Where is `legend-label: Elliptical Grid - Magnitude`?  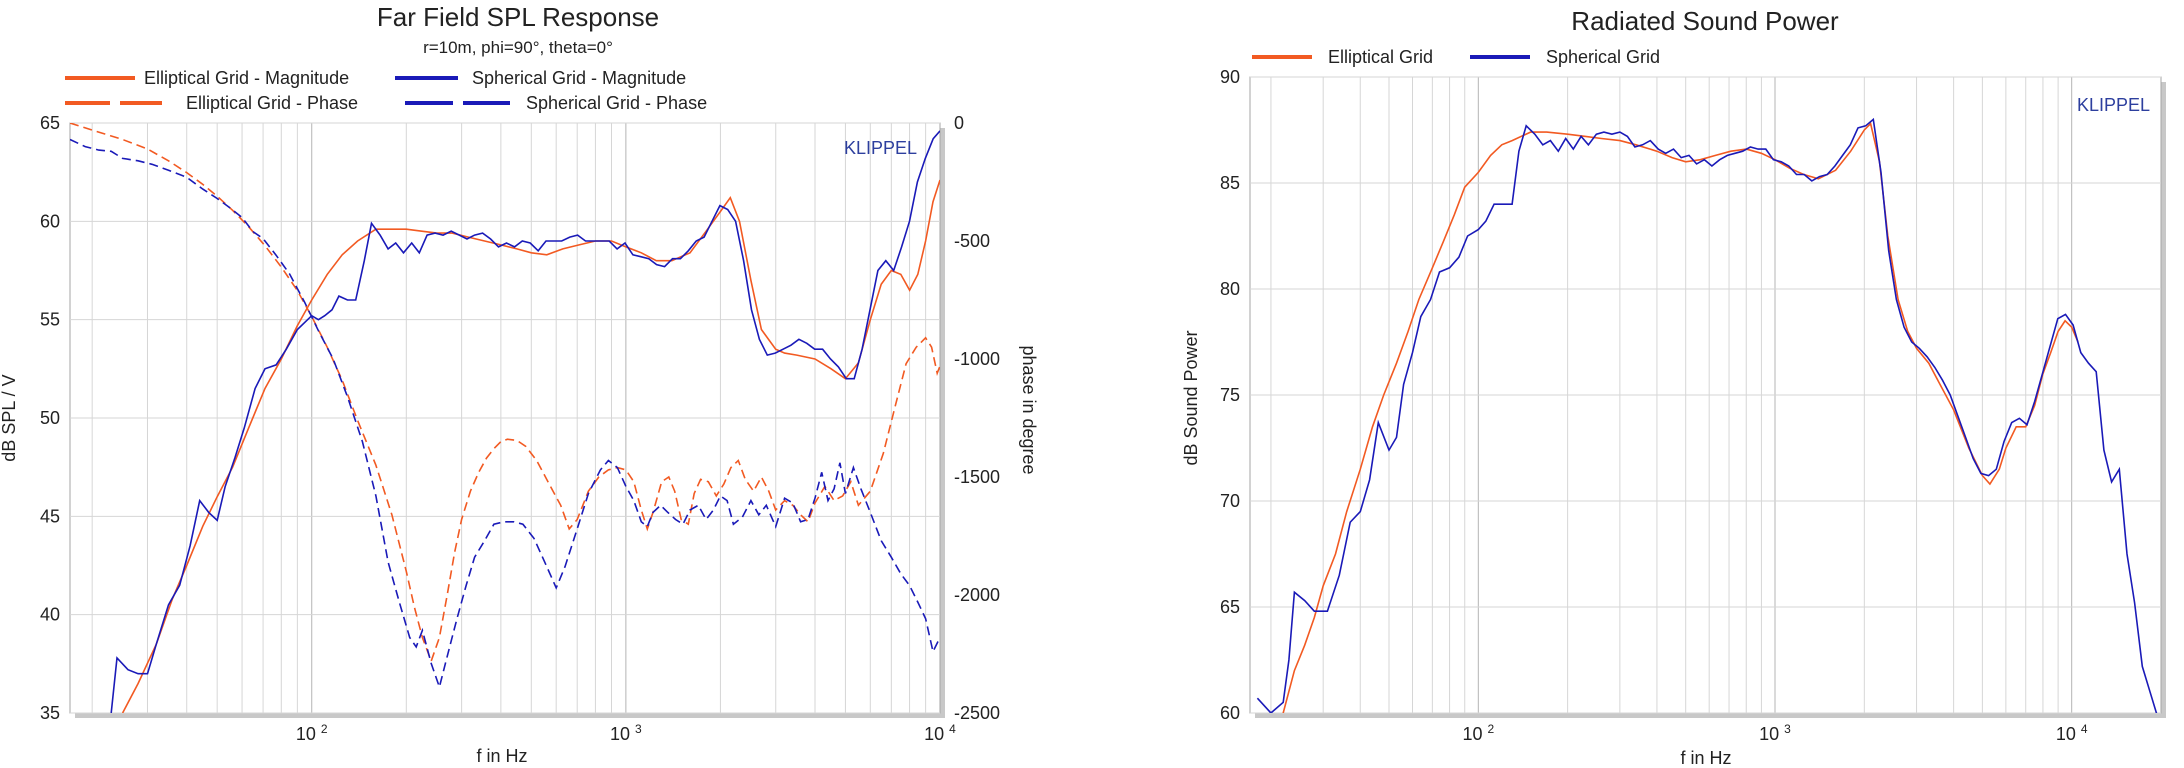
legend-label: Elliptical Grid - Magnitude is located at coordinates (246, 78).